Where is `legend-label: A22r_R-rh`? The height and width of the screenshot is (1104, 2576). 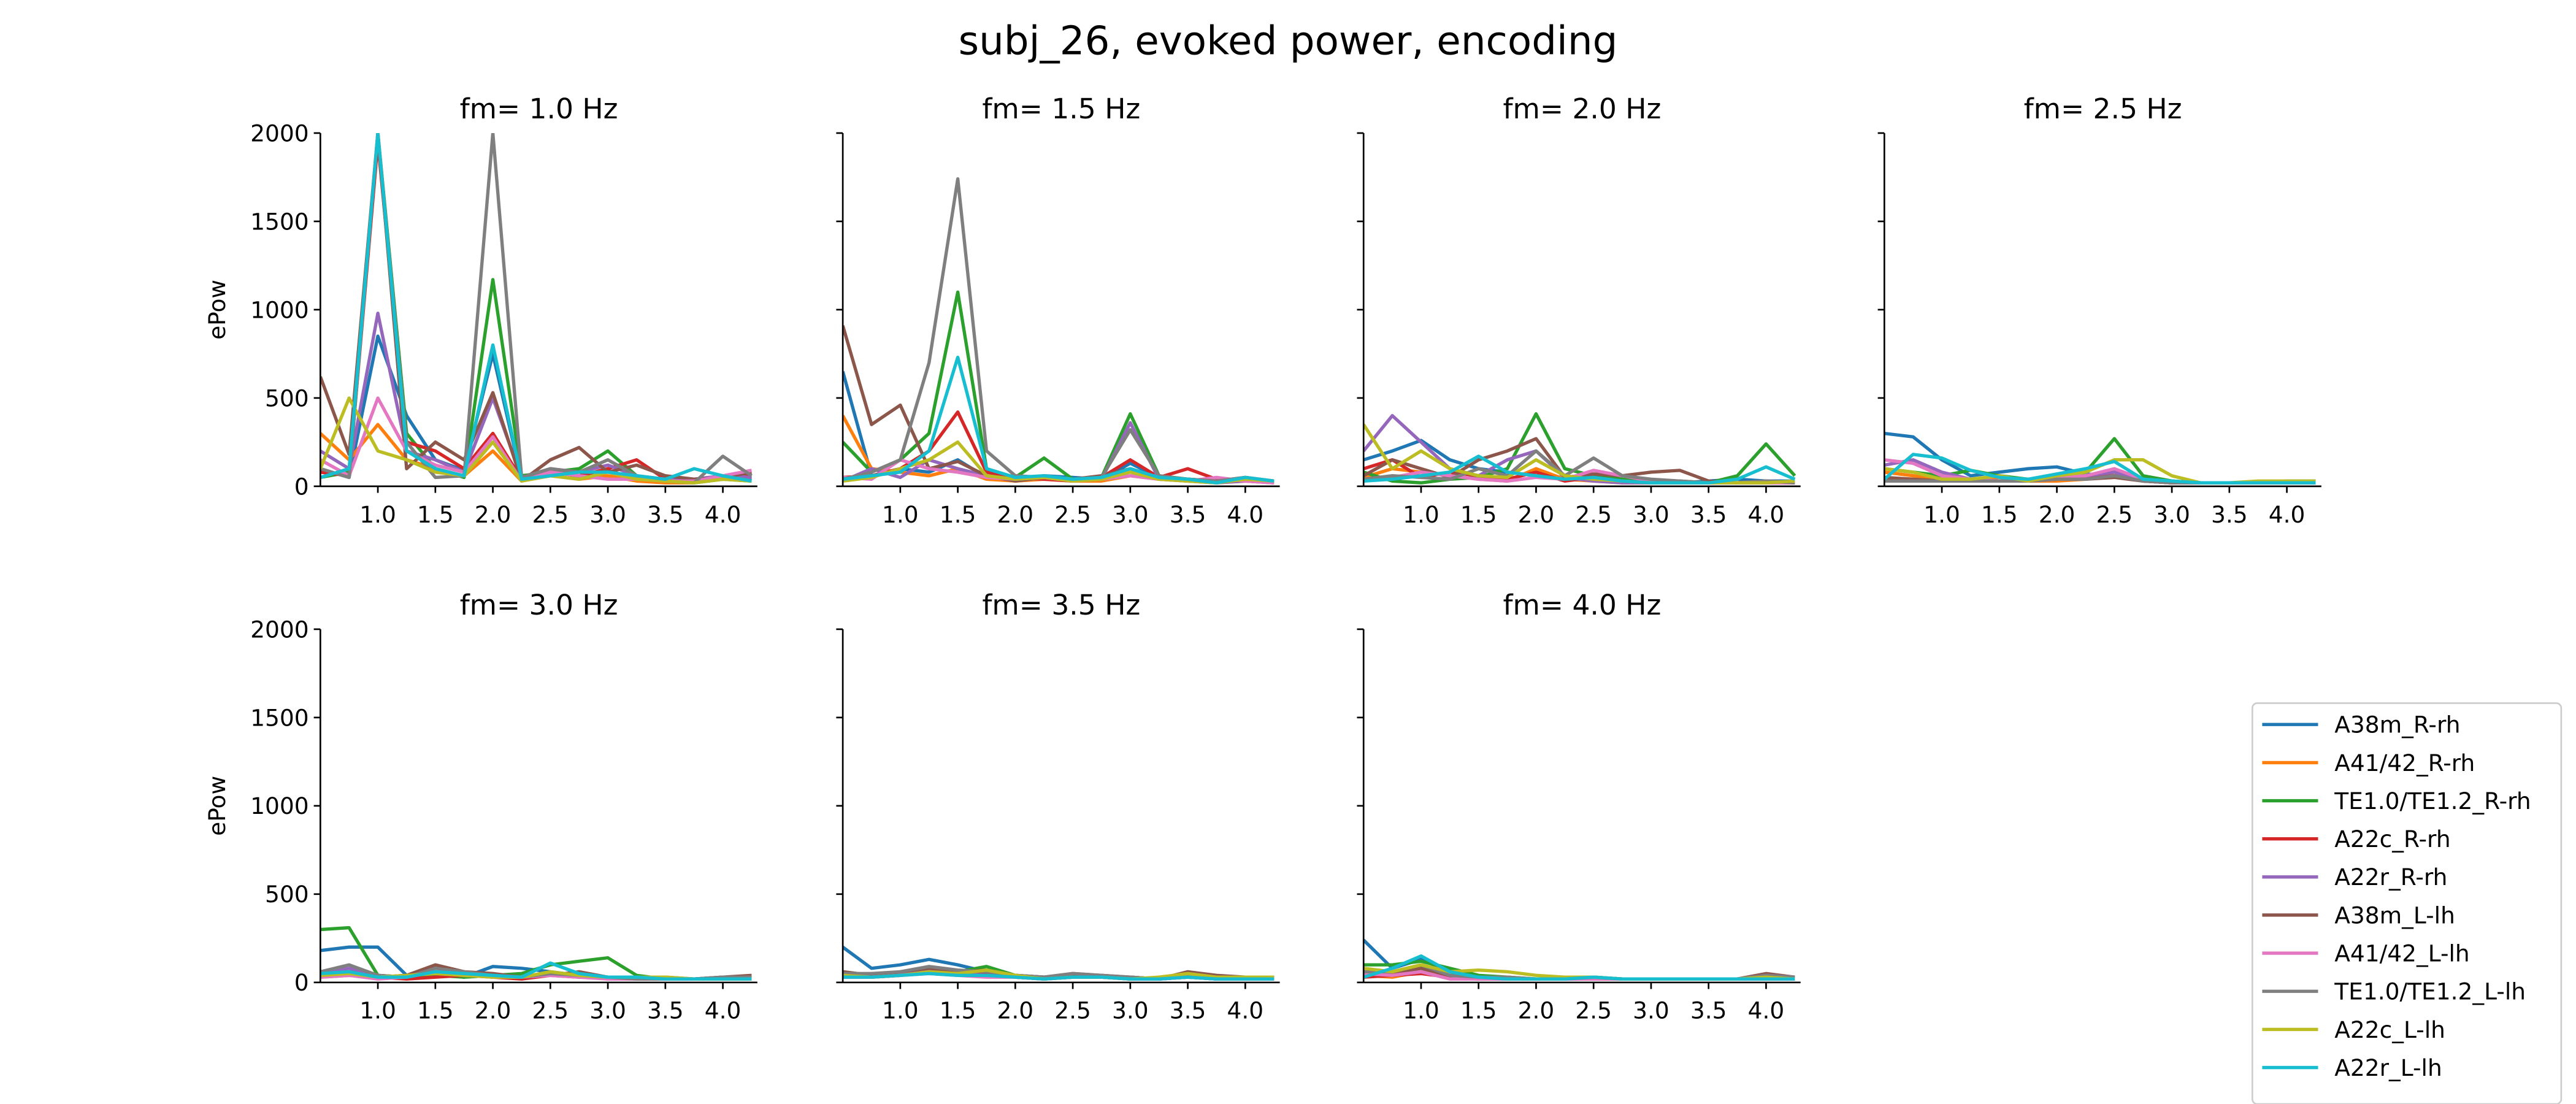 legend-label: A22r_R-rh is located at coordinates (2390, 877).